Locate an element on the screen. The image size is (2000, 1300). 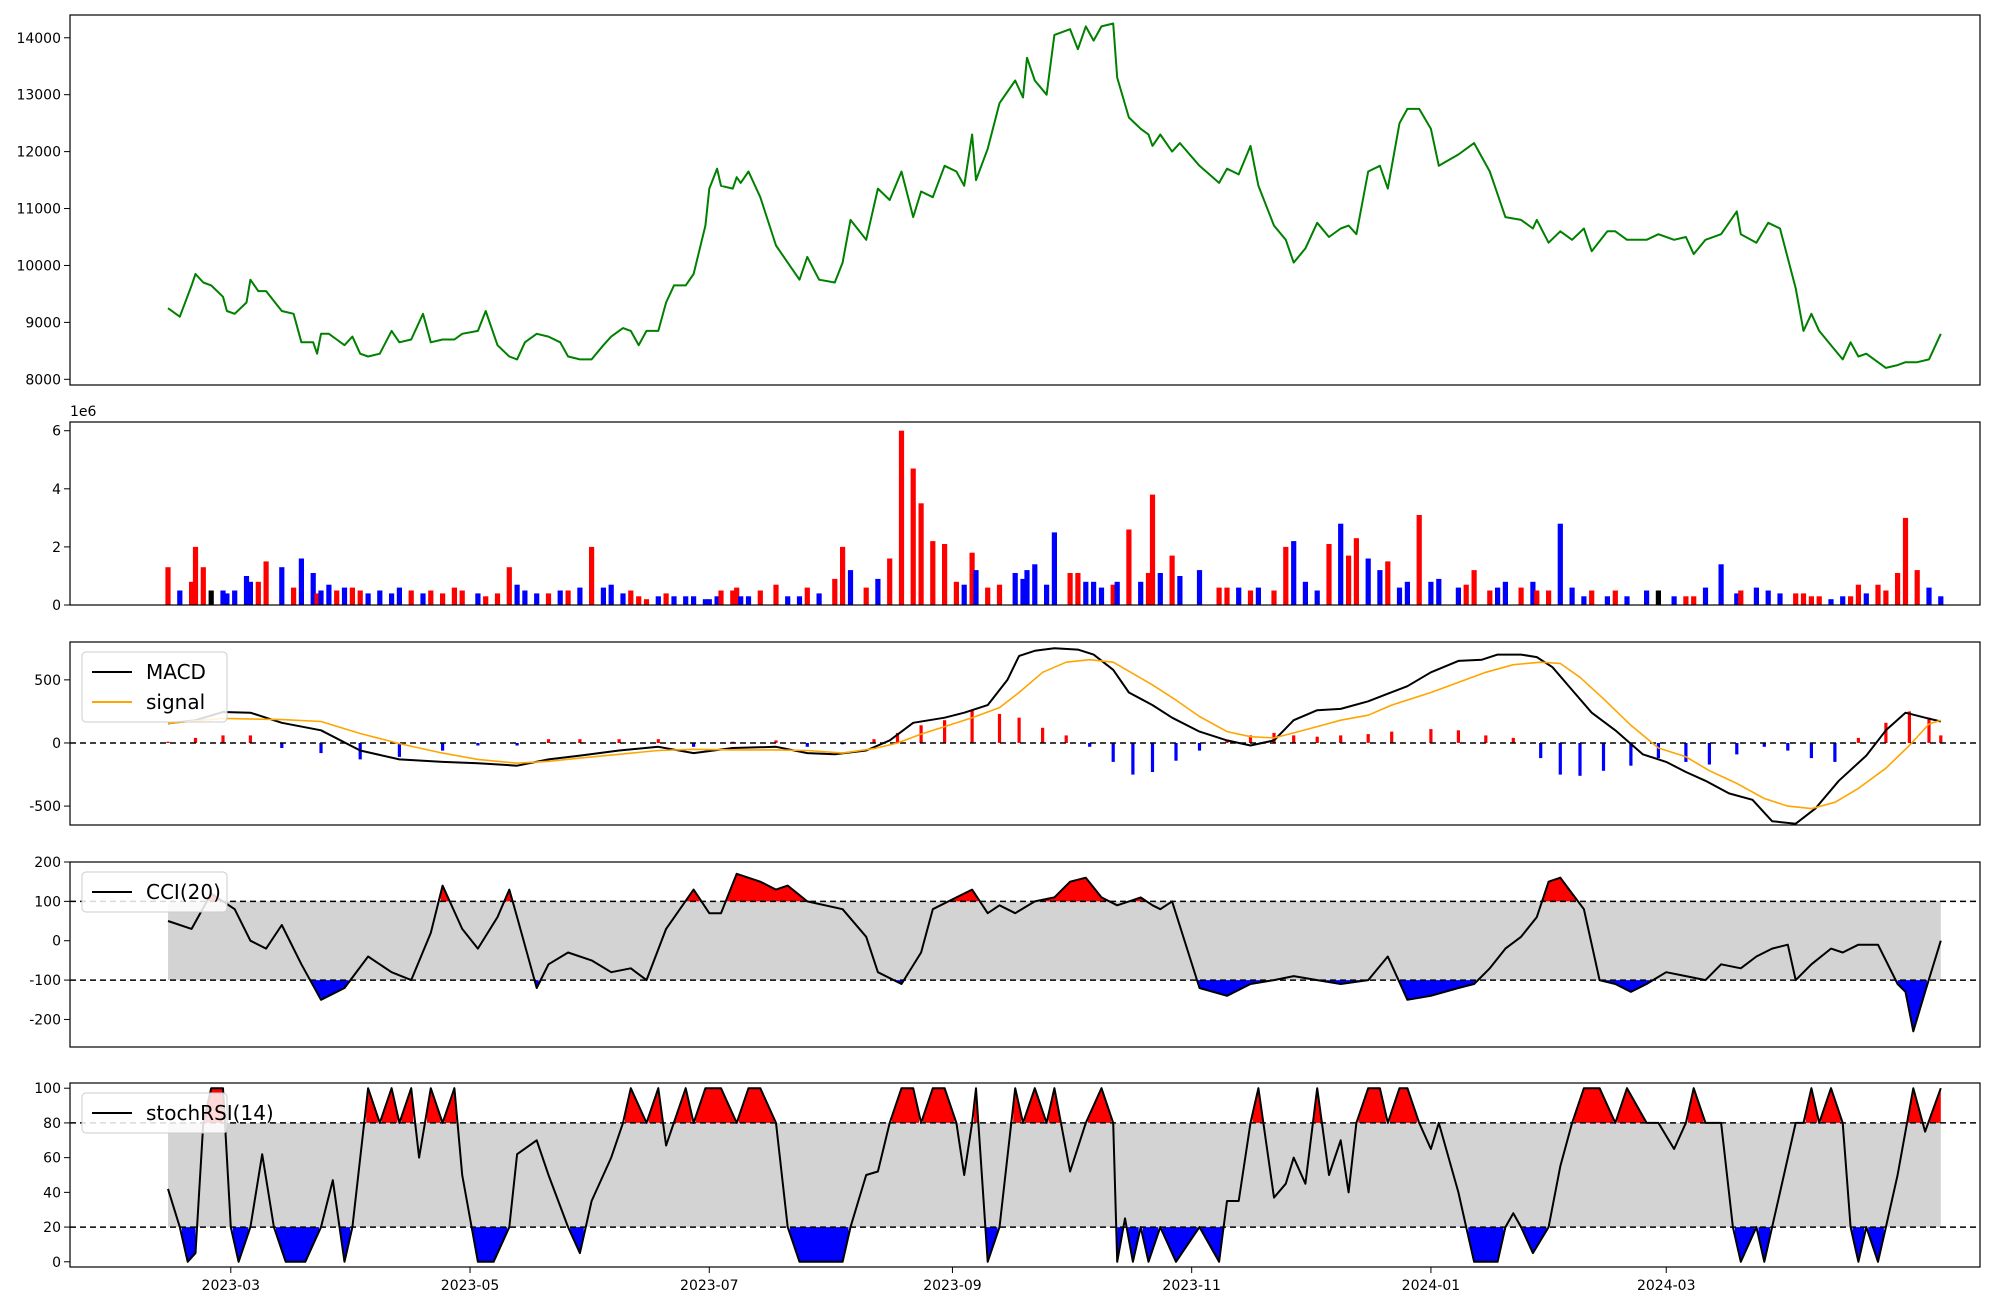
legend-label: CCI(20) is located at coordinates (183, 892).